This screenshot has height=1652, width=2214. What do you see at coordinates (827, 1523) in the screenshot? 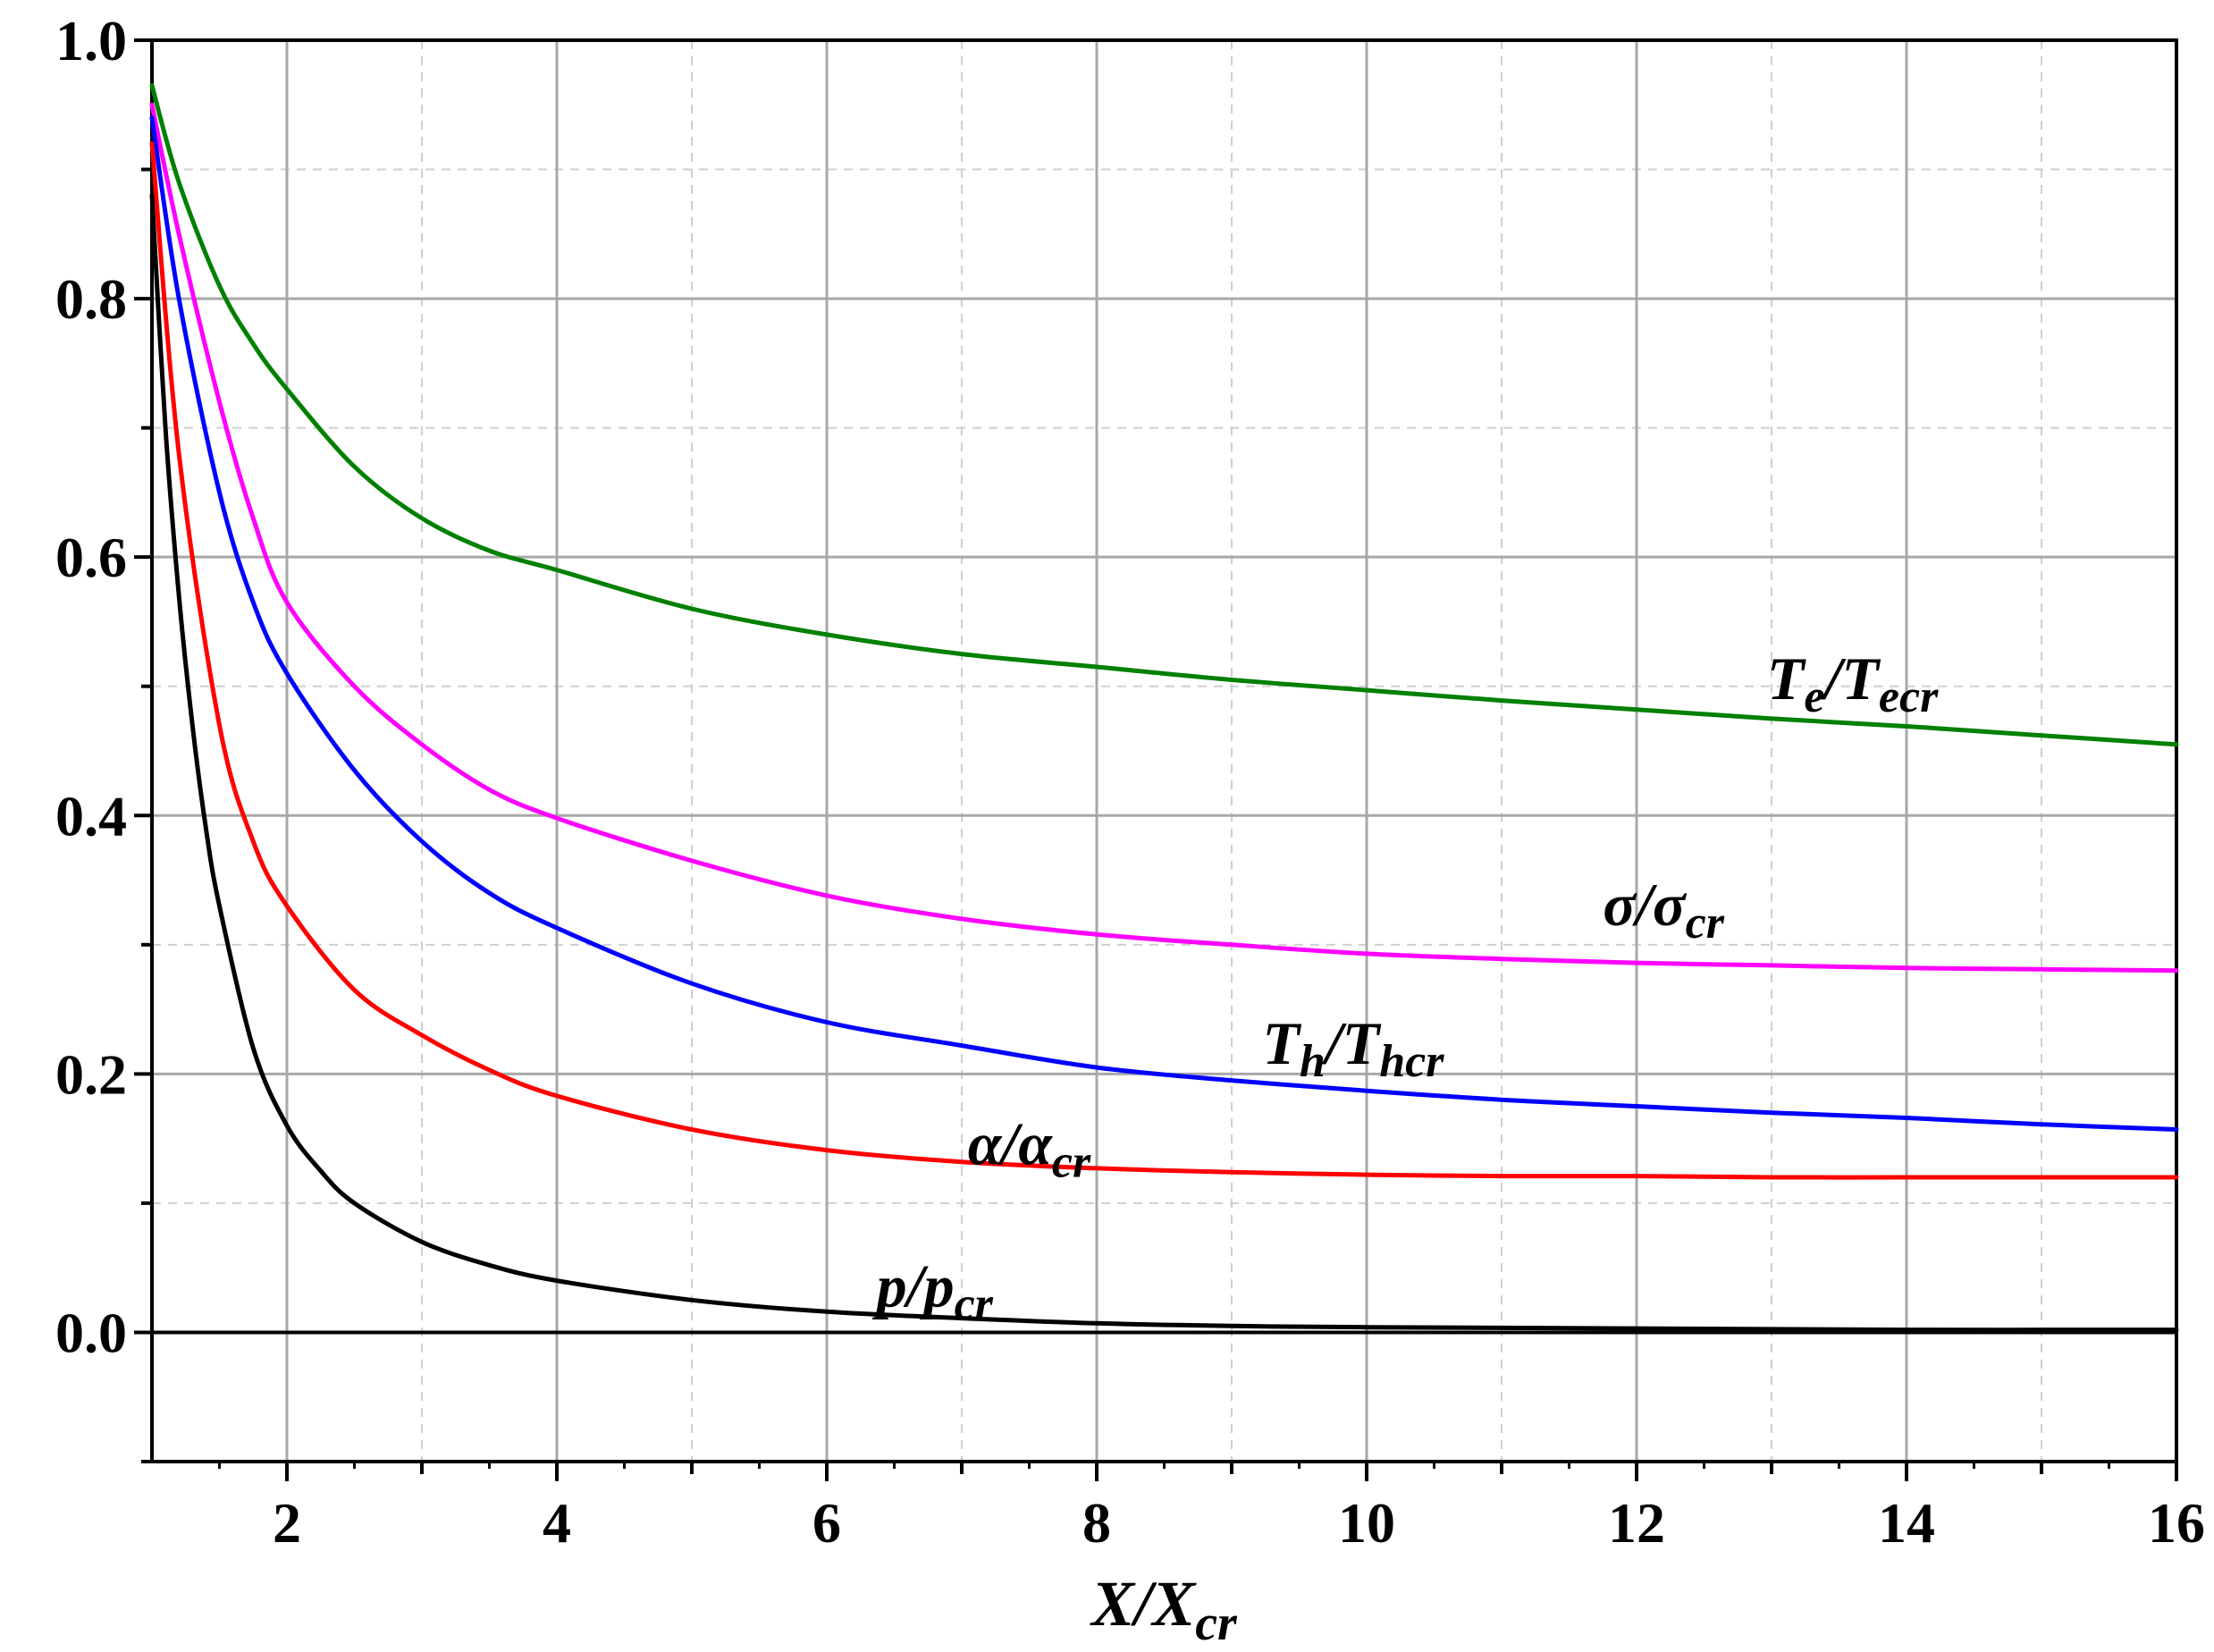
I see `x-tick-label: 6` at bounding box center [827, 1523].